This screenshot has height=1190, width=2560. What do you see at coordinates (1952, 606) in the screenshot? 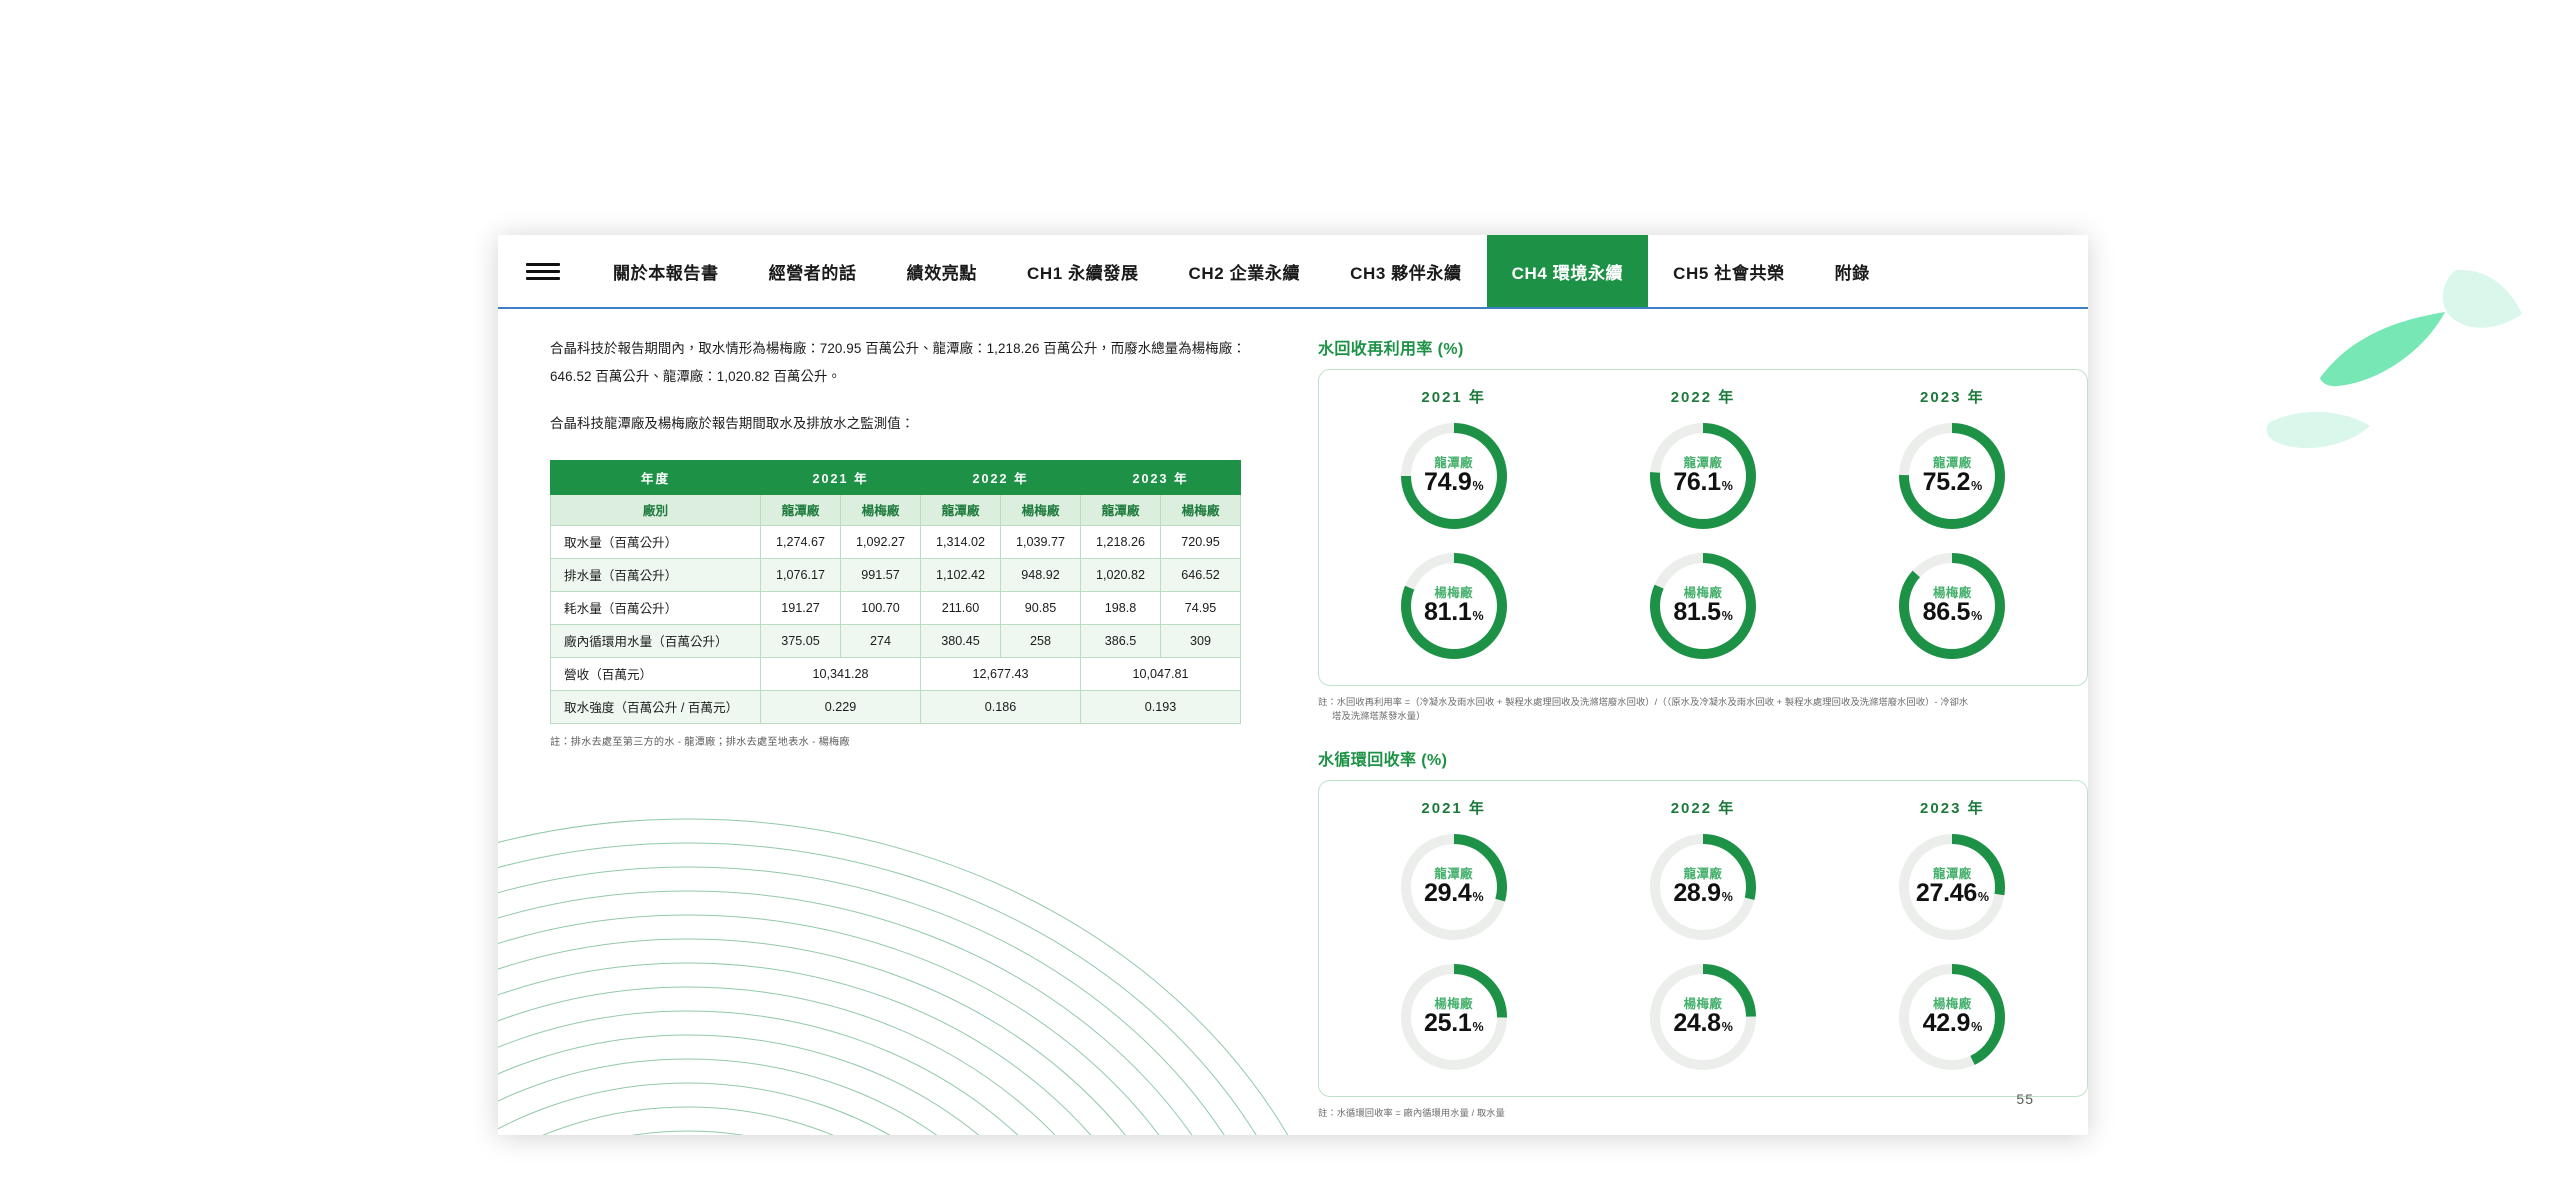
I see `gauge-yangmei-2023-reuse: 楊梅廠 86.5%` at bounding box center [1952, 606].